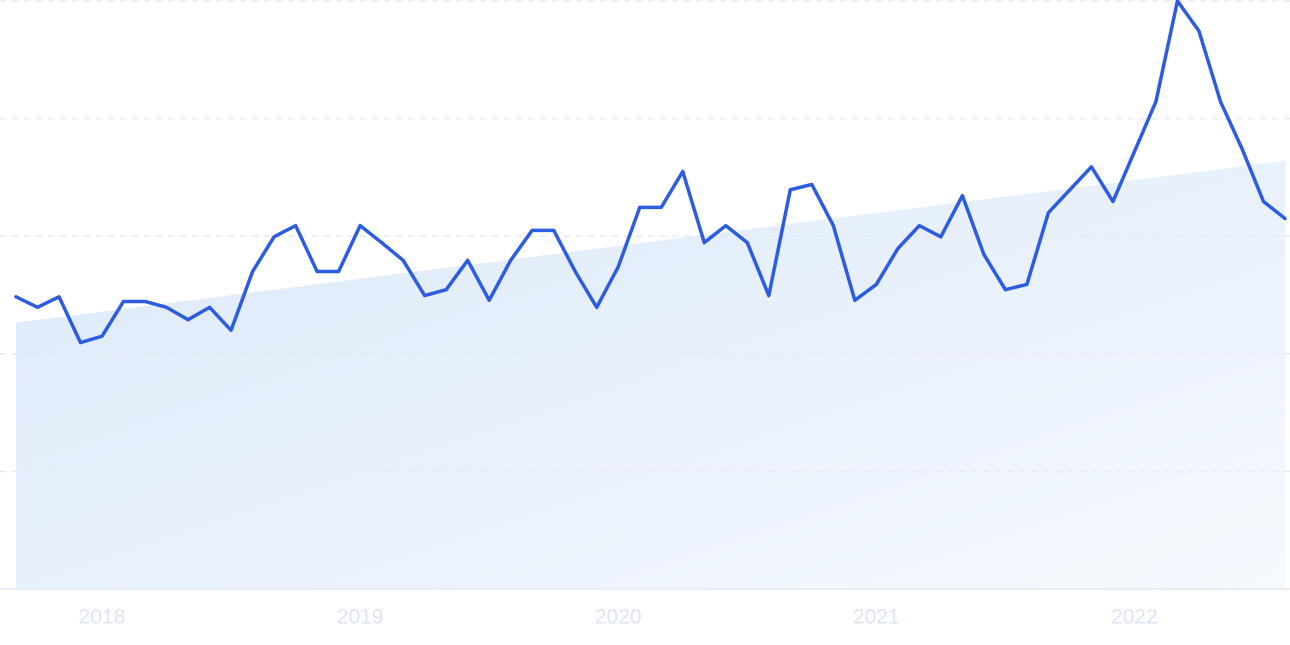 This screenshot has height=645, width=1290. I want to click on x-tick-label: 2019, so click(360, 617).